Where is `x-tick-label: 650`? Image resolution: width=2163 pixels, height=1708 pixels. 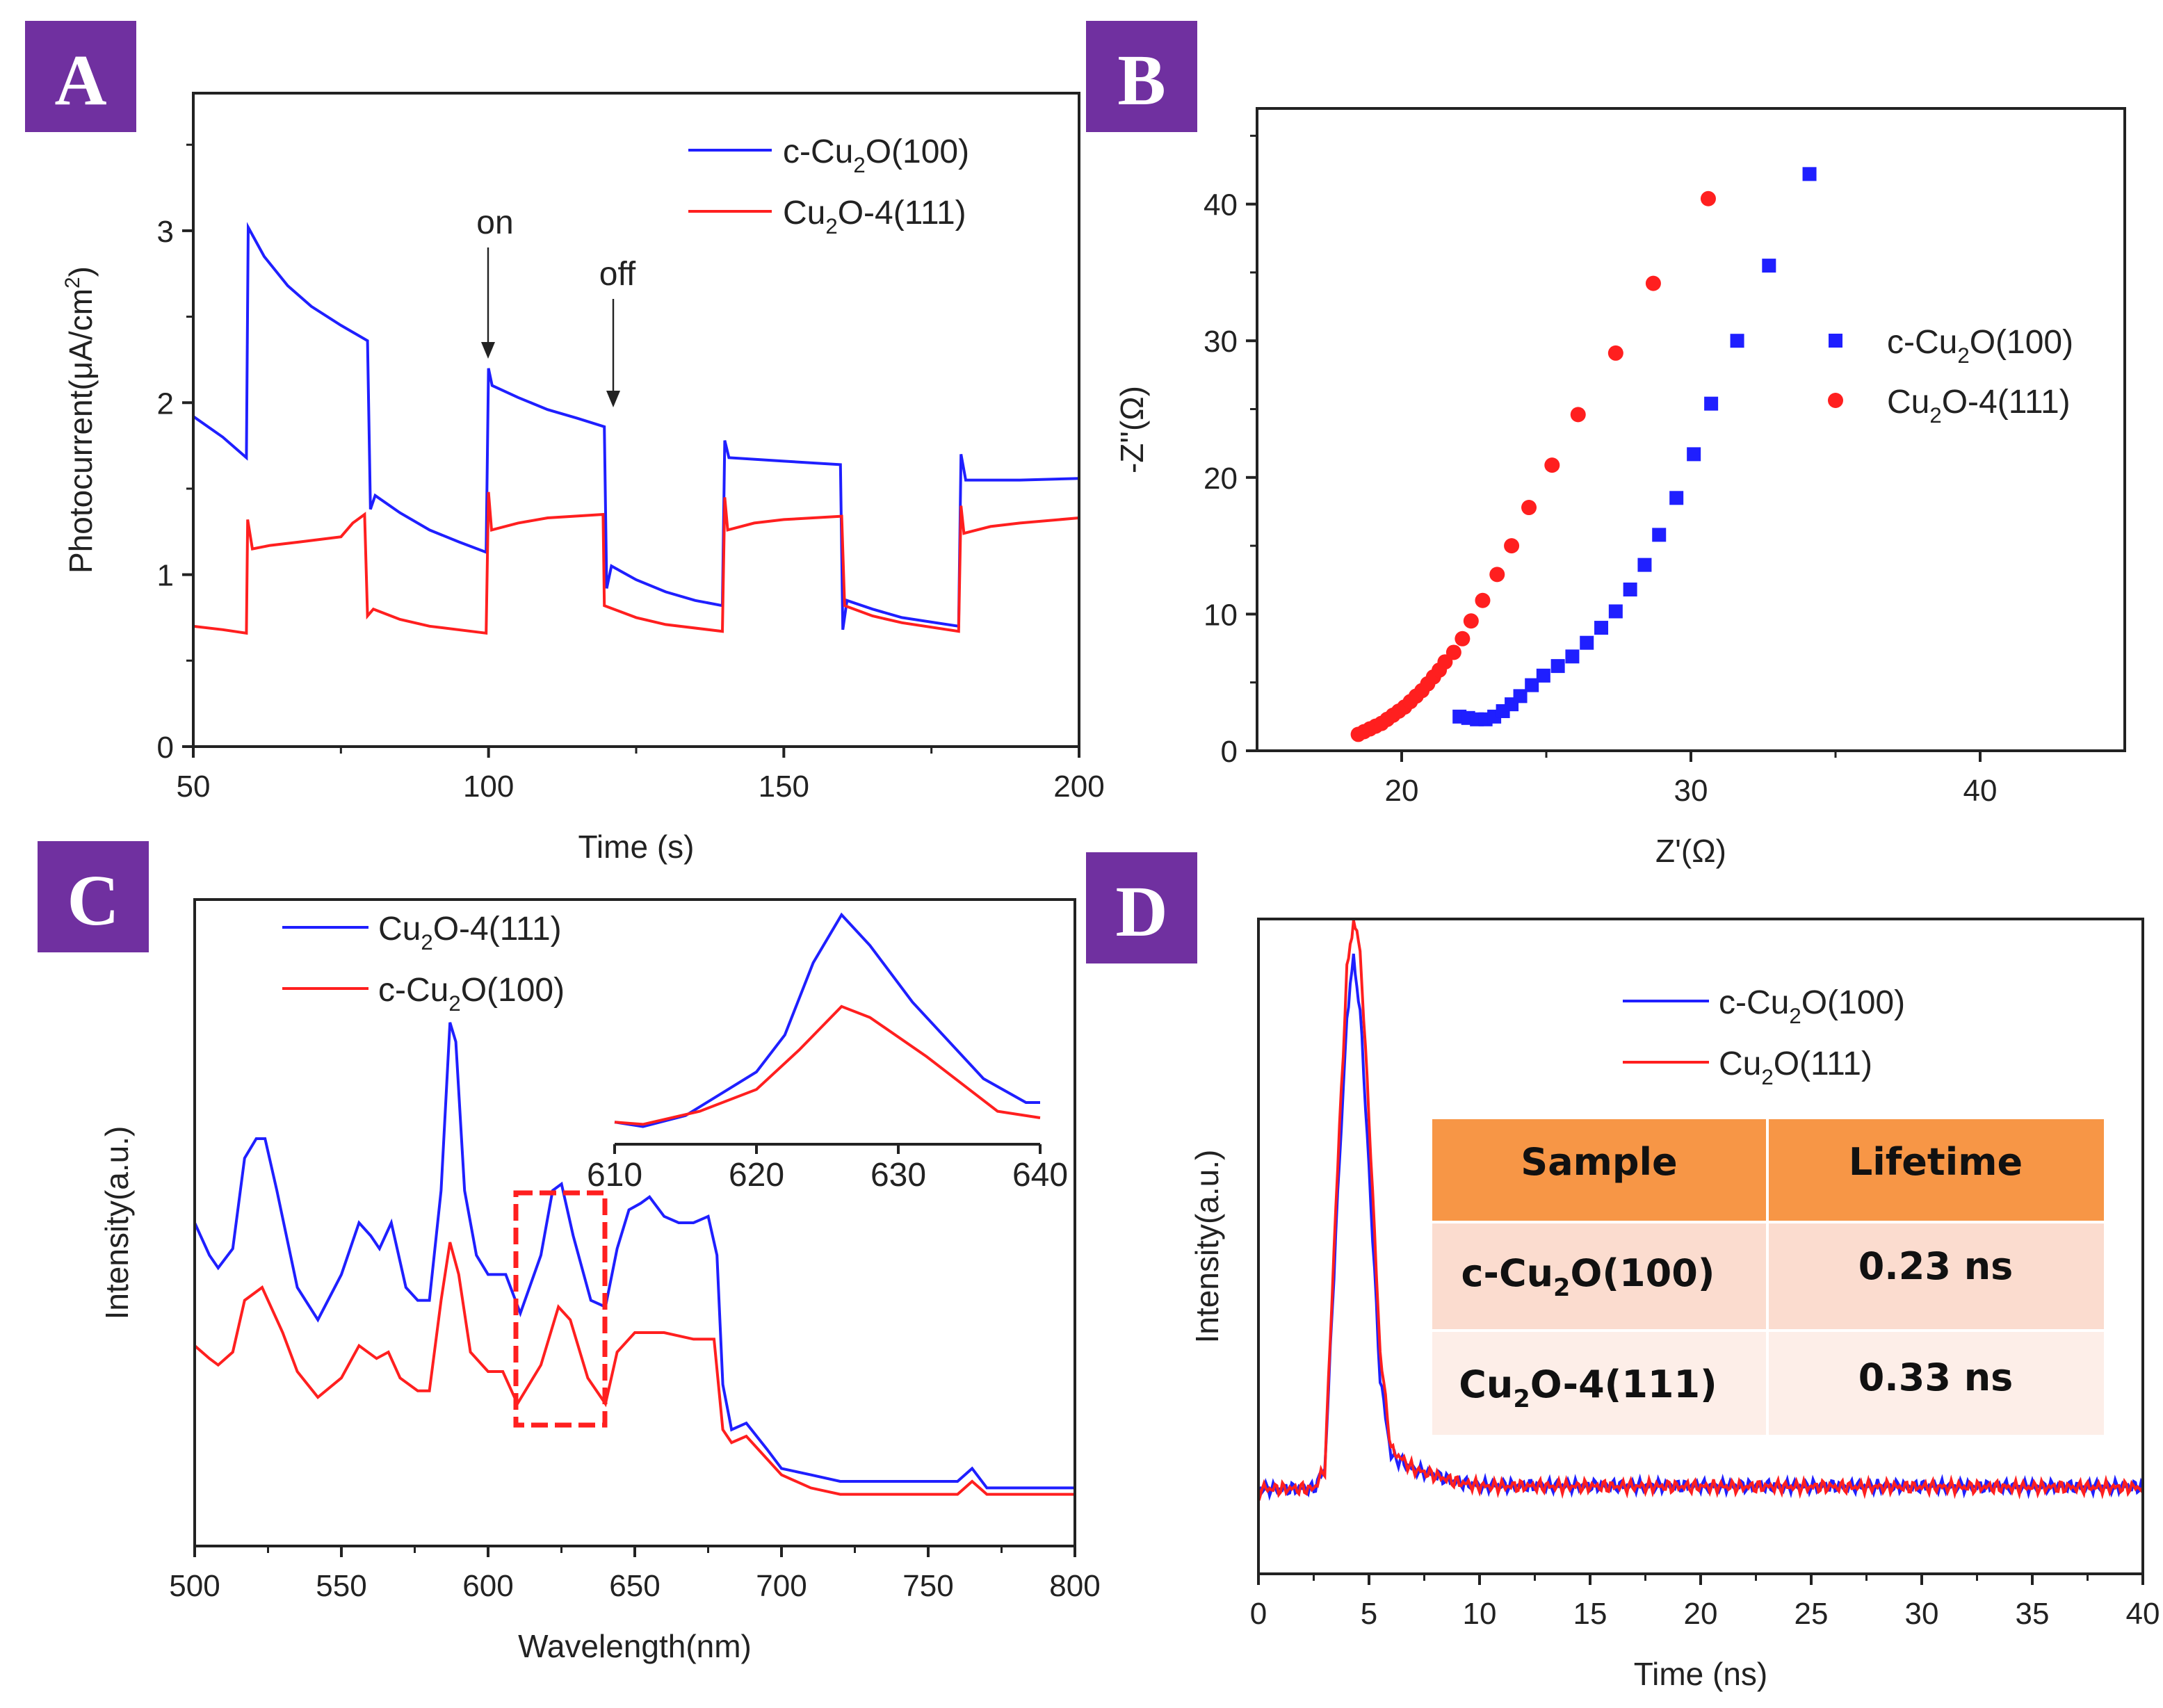
x-tick-label: 650 is located at coordinates (635, 1586).